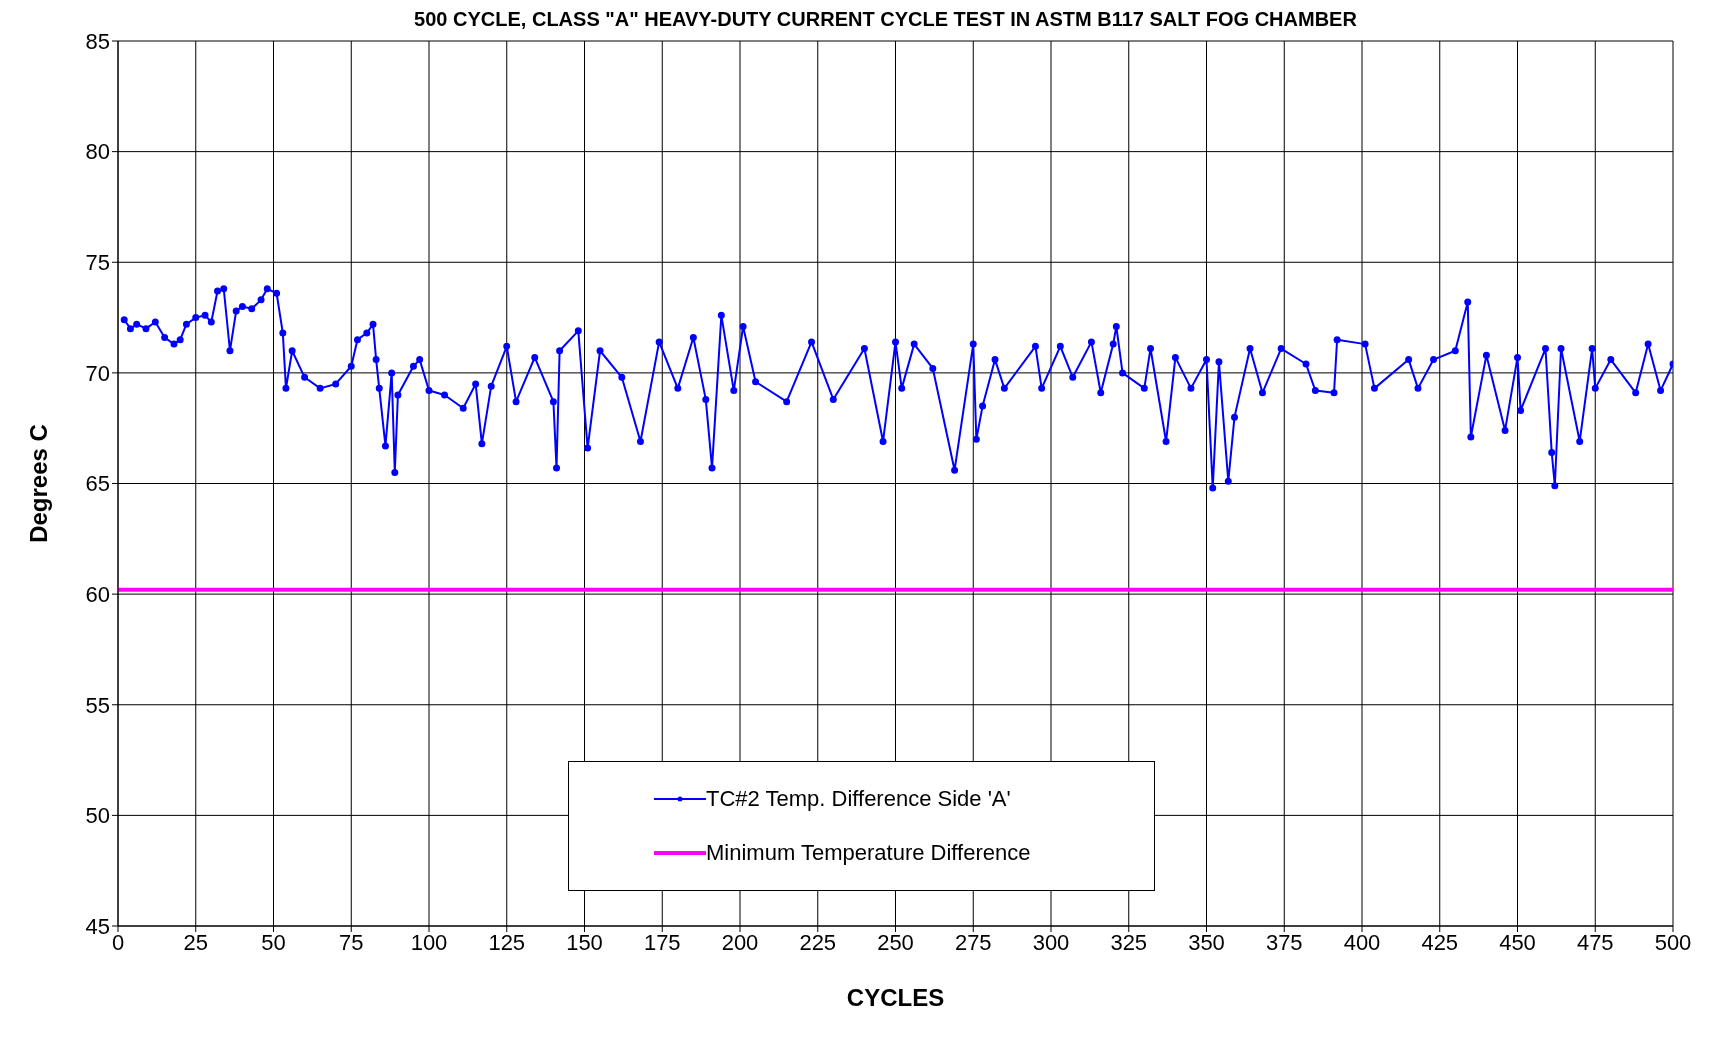 Image resolution: width=1713 pixels, height=1042 pixels. What do you see at coordinates (1673, 942) in the screenshot?
I see `x-tick-label: 500` at bounding box center [1673, 942].